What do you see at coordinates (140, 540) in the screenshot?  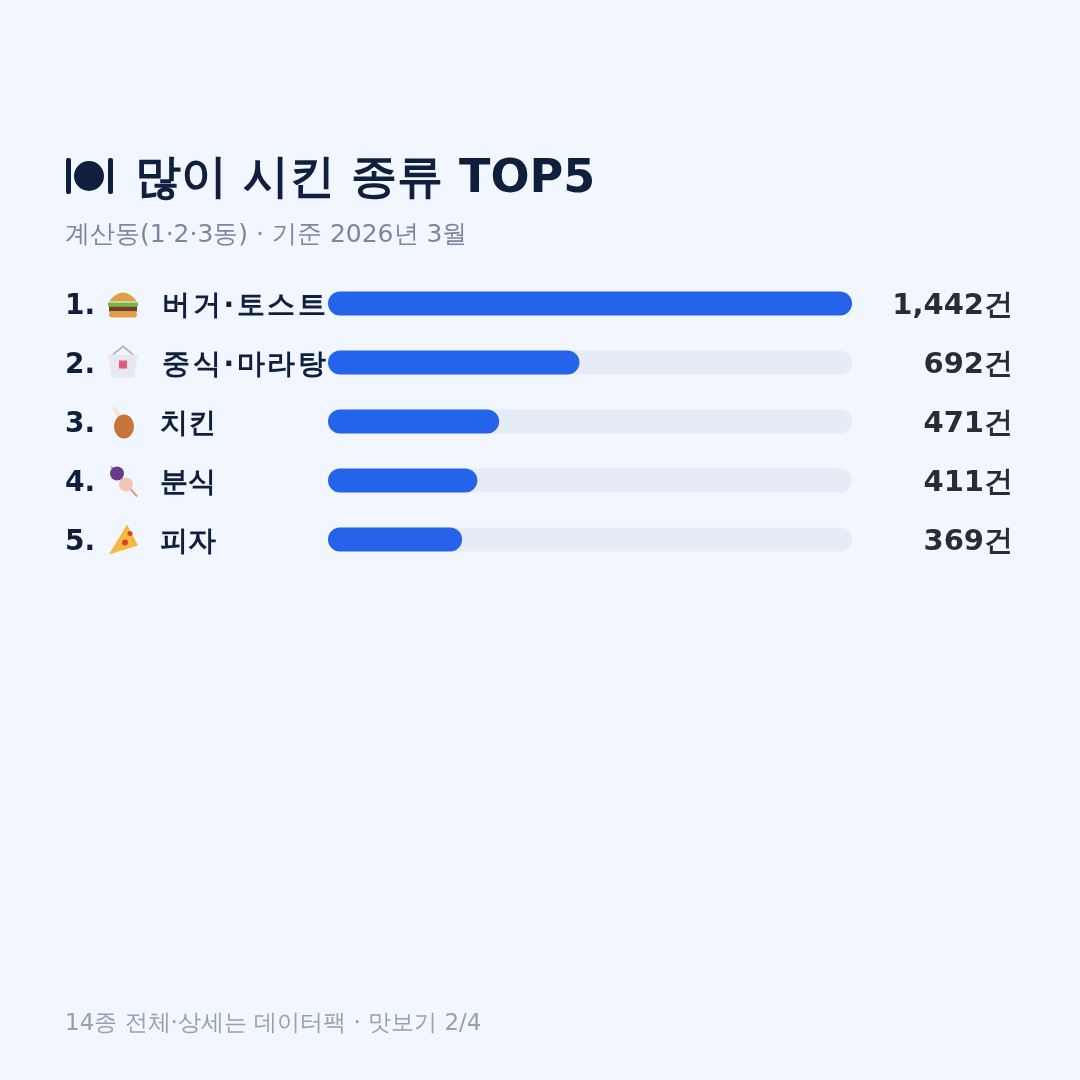 I see `category-label: 5. 피자` at bounding box center [140, 540].